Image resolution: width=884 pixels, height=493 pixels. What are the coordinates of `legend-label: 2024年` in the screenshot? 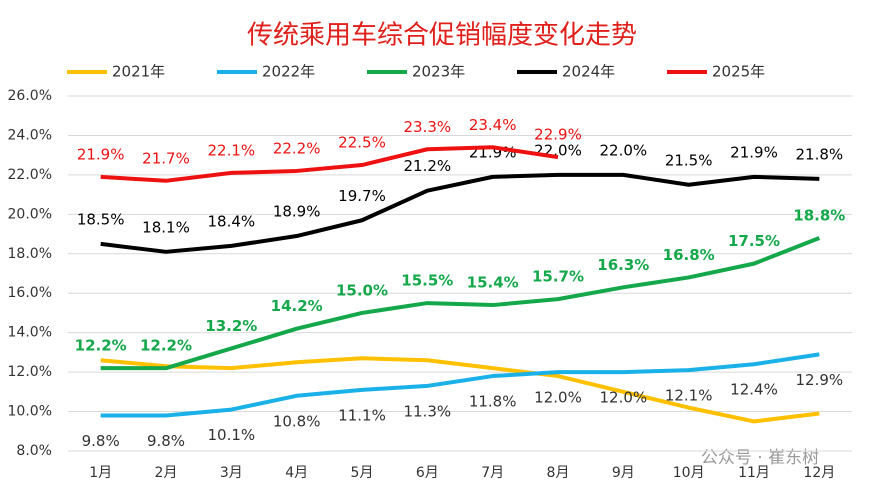 It's located at (588, 72).